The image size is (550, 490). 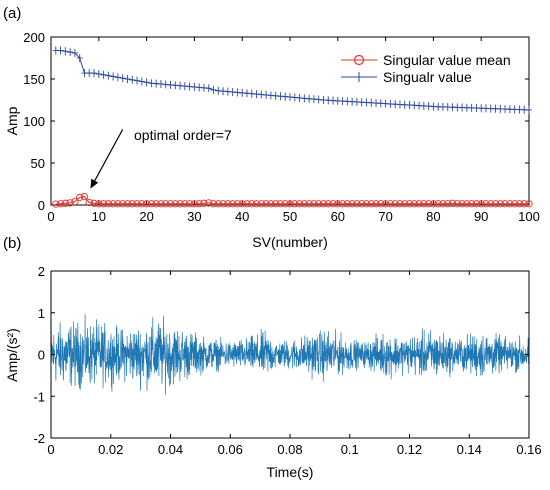 What do you see at coordinates (426, 68) in the screenshot?
I see `legend: Singular value mean Singualr value` at bounding box center [426, 68].